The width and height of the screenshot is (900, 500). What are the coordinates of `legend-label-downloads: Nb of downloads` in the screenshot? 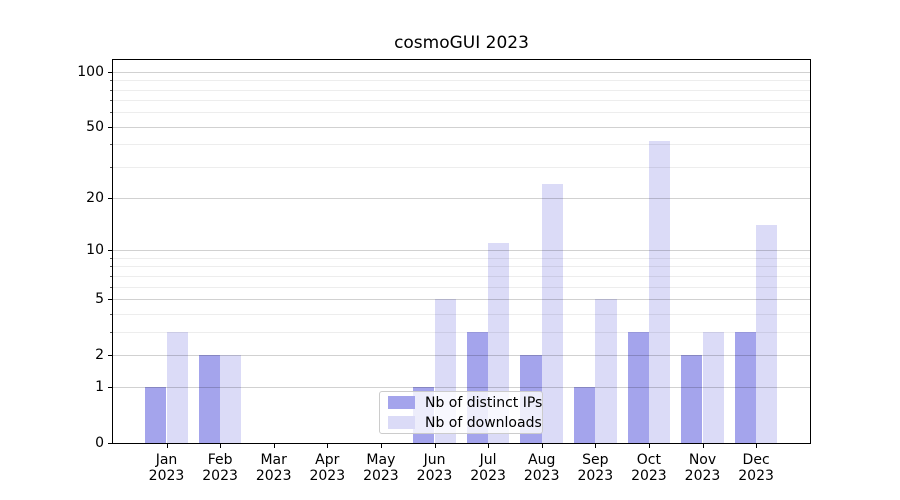 It's located at (483, 422).